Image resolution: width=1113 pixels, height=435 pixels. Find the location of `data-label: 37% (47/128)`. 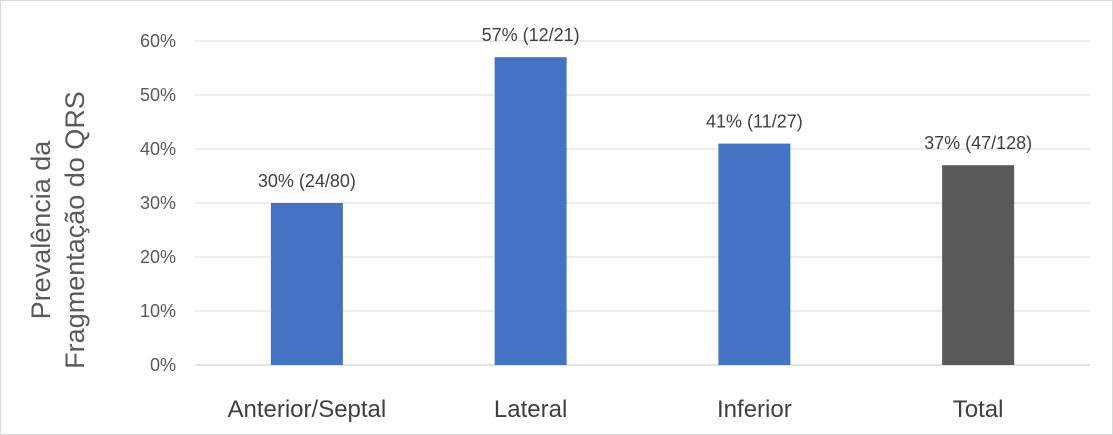

data-label: 37% (47/128) is located at coordinates (978, 143).